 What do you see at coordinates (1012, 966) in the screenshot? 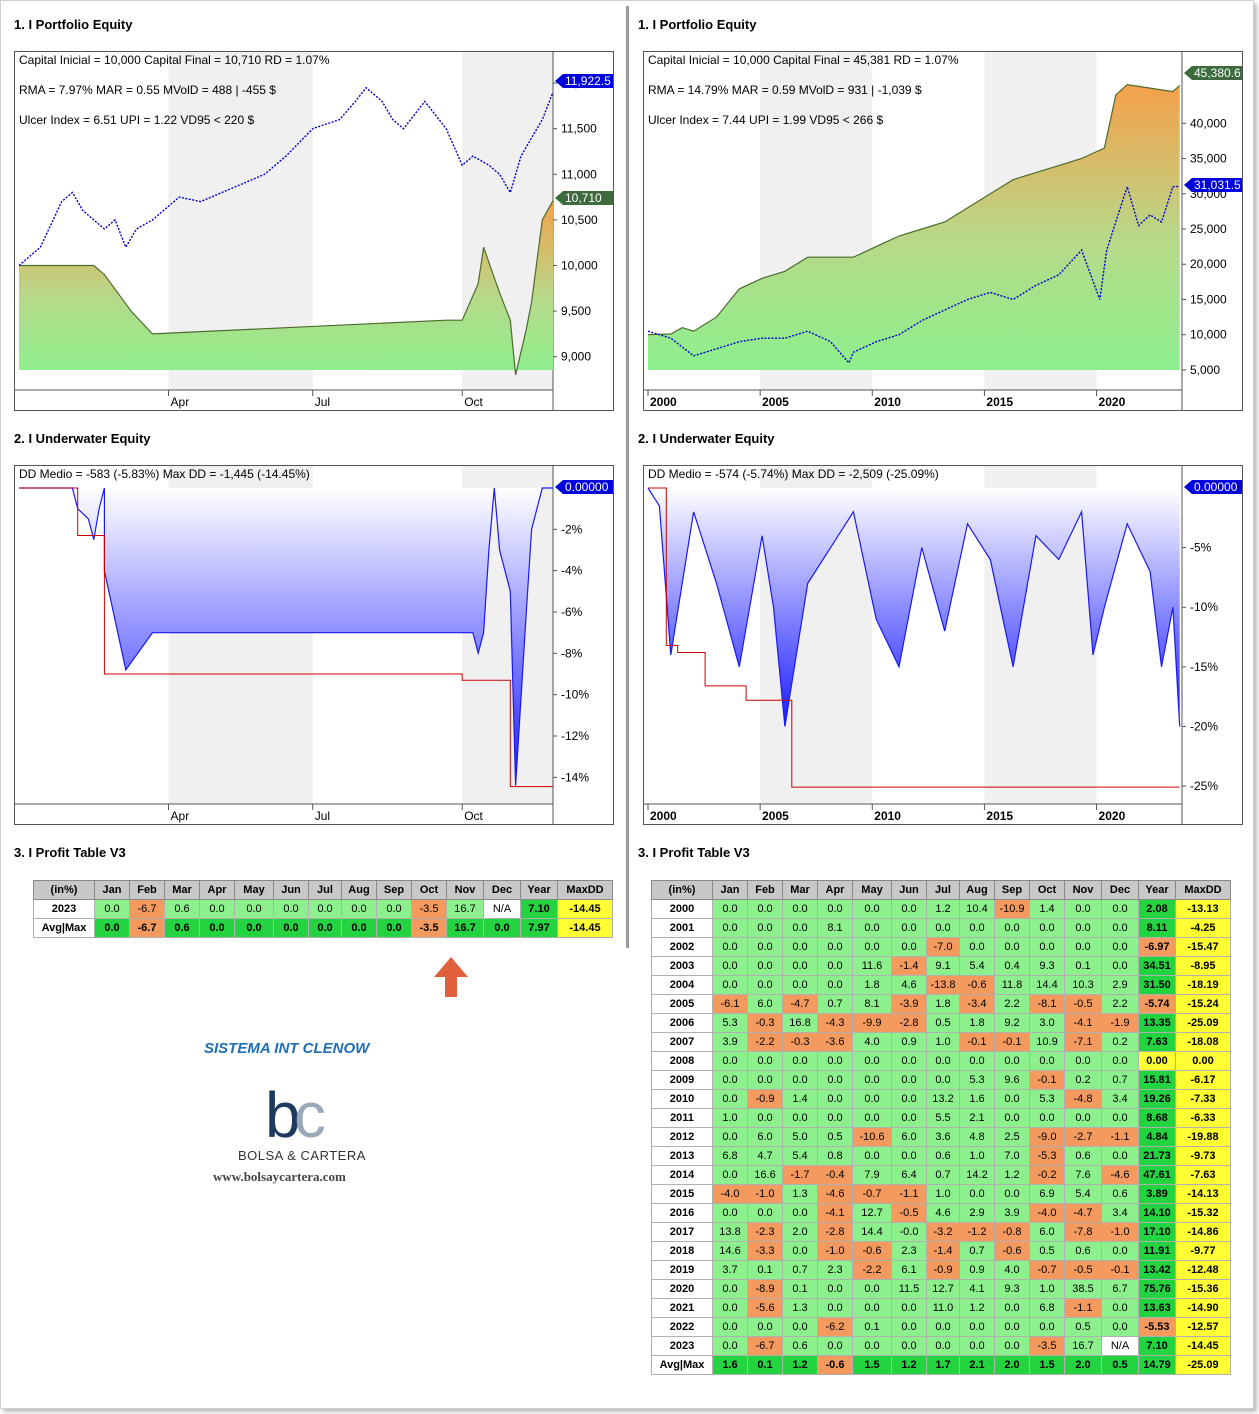
I see `profit-cell: 0.4` at bounding box center [1012, 966].